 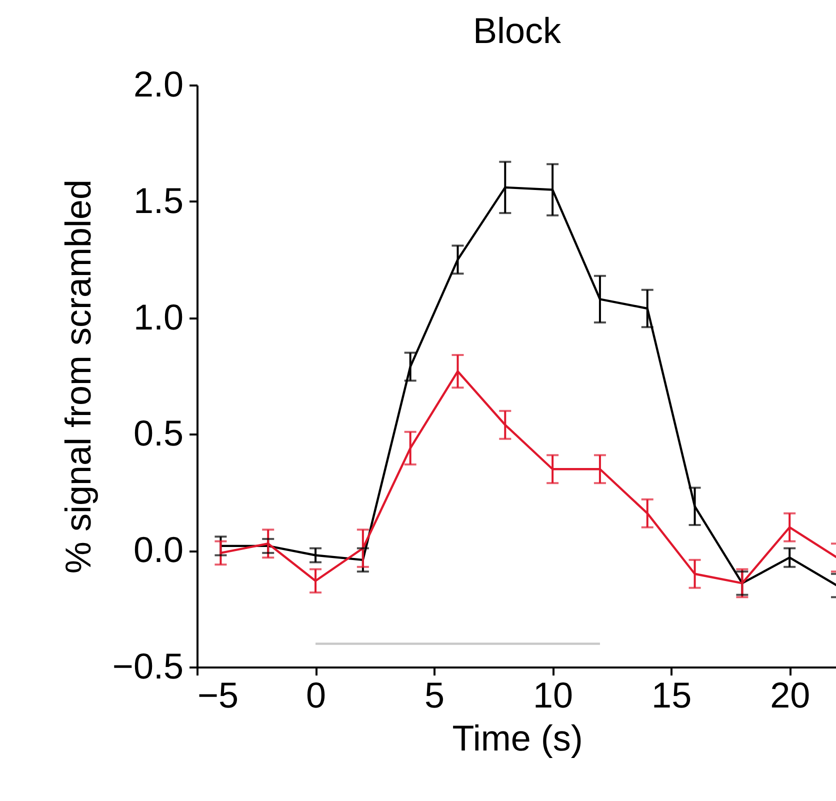 What do you see at coordinates (517, 30) in the screenshot?
I see `chart-title: Block` at bounding box center [517, 30].